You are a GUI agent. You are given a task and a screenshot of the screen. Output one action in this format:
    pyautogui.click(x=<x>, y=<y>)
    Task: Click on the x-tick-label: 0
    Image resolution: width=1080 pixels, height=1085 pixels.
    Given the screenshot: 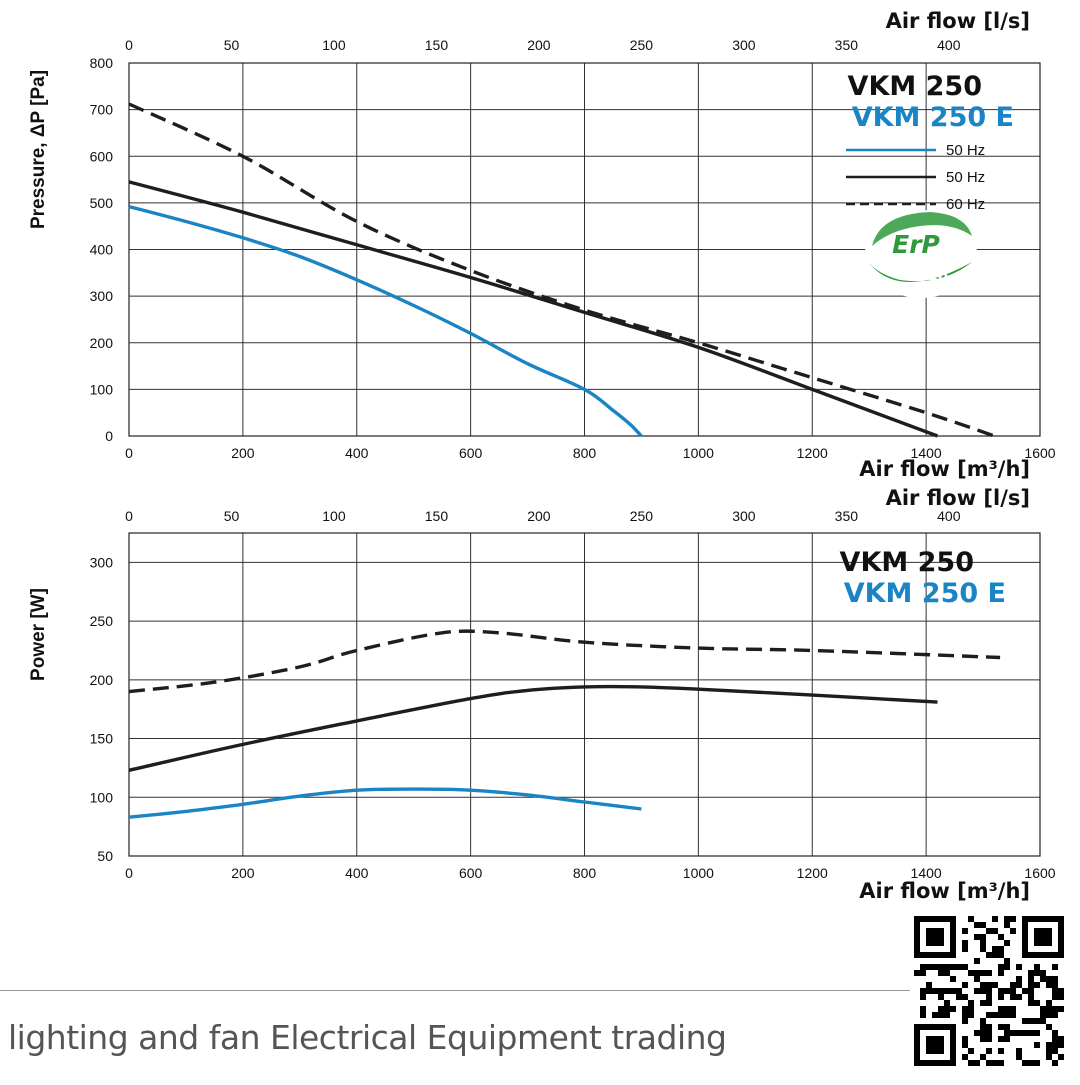 What is the action you would take?
    pyautogui.click(x=129, y=873)
    